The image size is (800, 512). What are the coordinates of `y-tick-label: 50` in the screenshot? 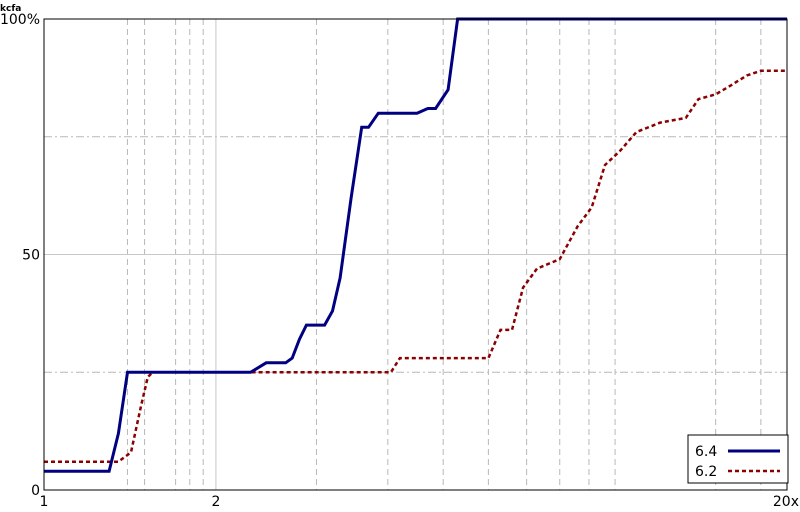 It's located at (31, 256).